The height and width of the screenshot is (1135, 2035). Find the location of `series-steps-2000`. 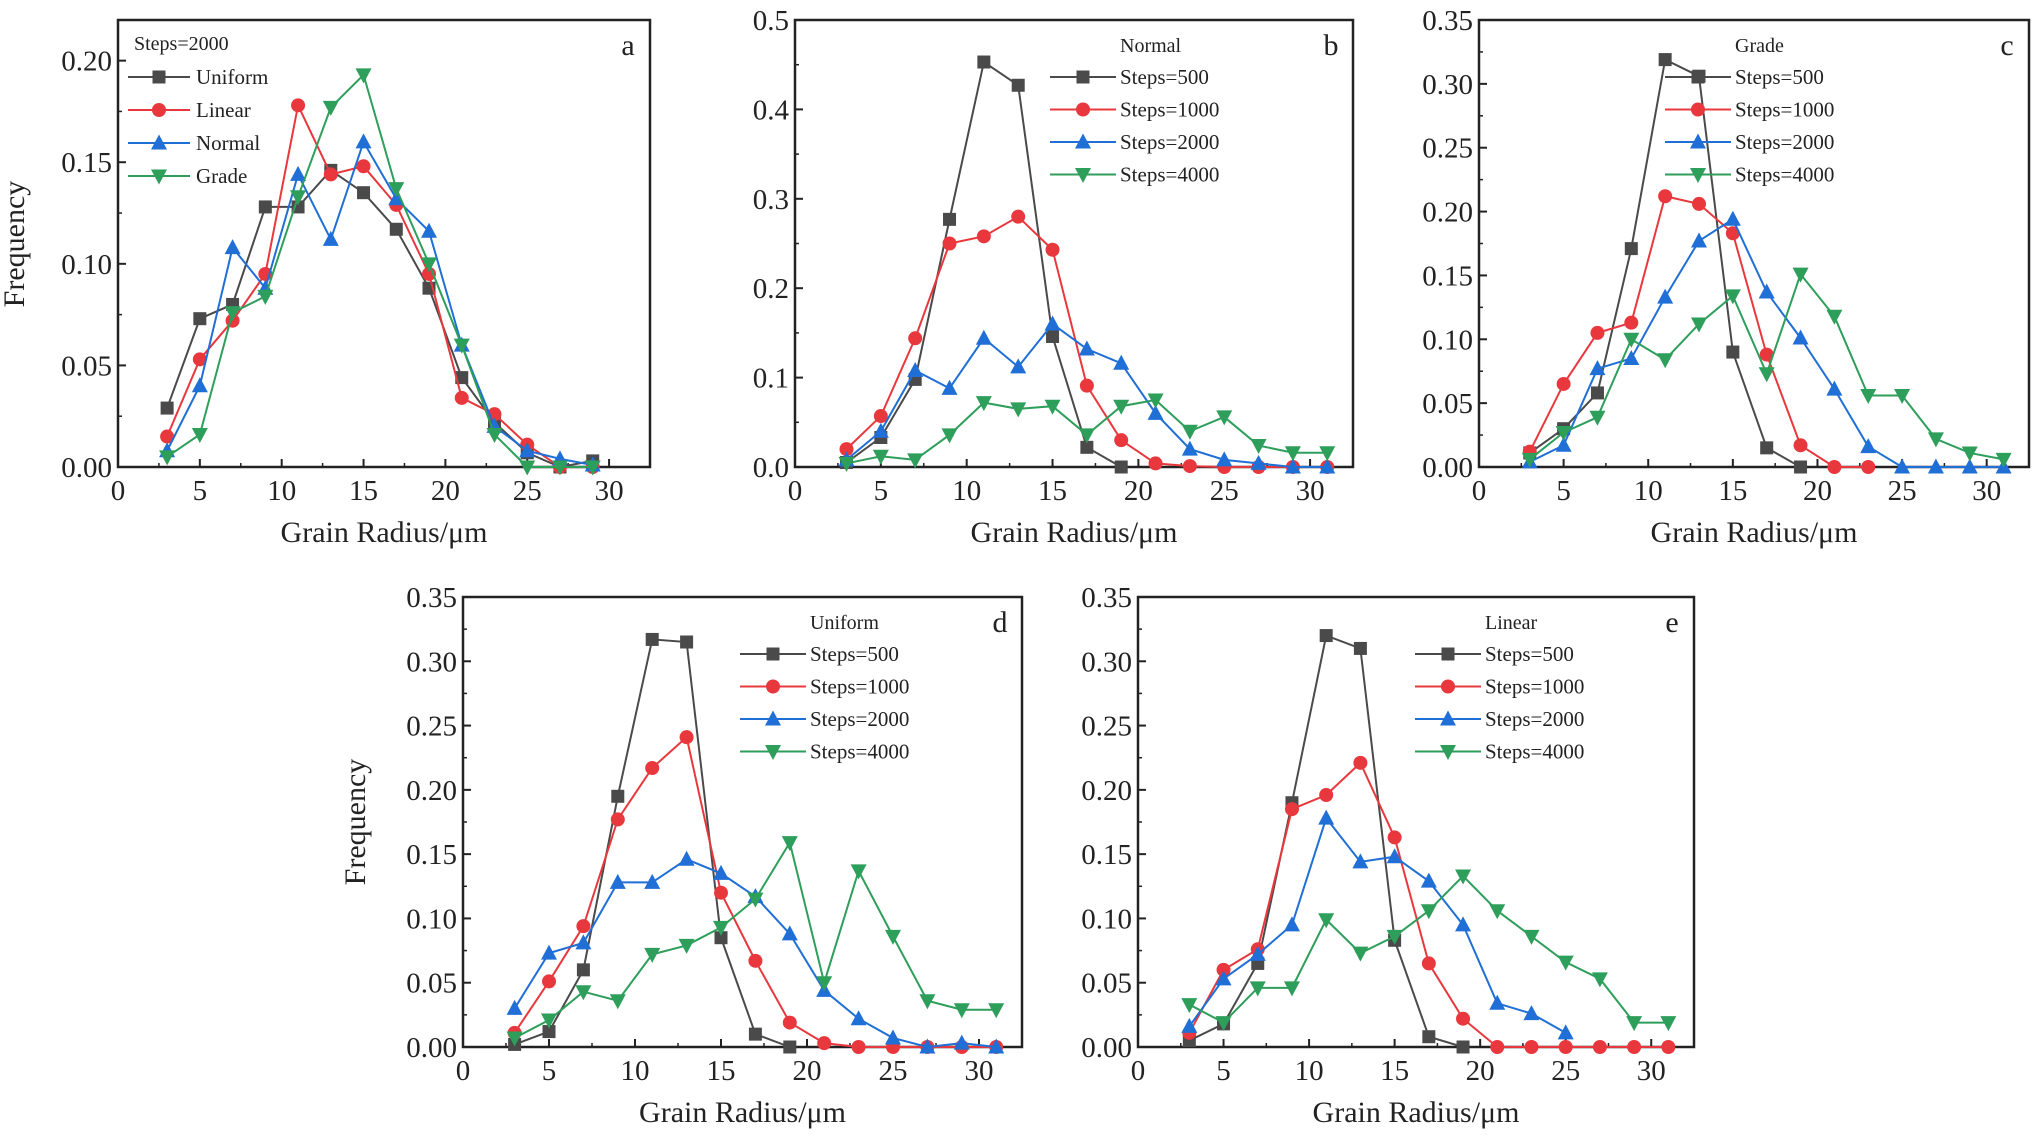

series-steps-2000 is located at coordinates (755, 952).